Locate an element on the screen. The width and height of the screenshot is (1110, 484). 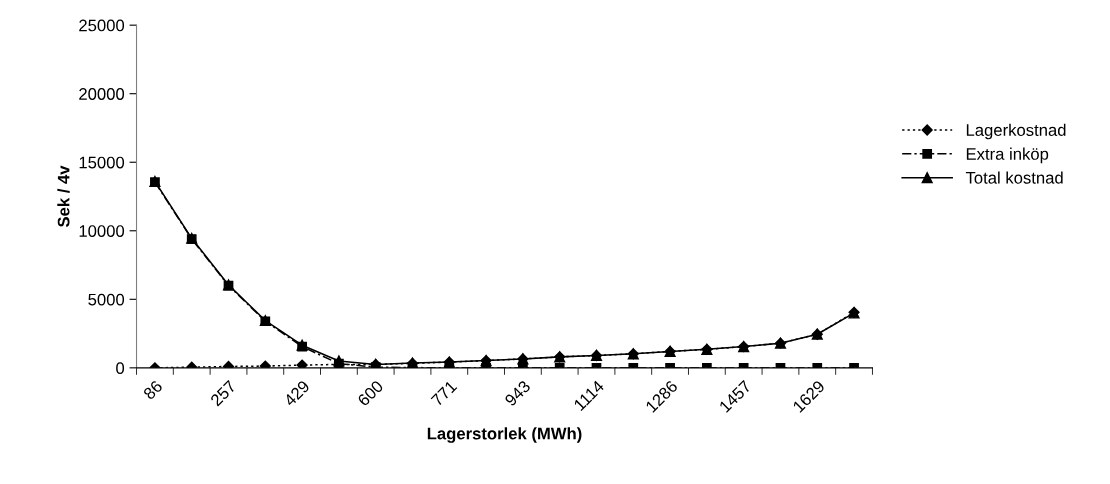
legend-label: Lagerkostnad is located at coordinates (1016, 131).